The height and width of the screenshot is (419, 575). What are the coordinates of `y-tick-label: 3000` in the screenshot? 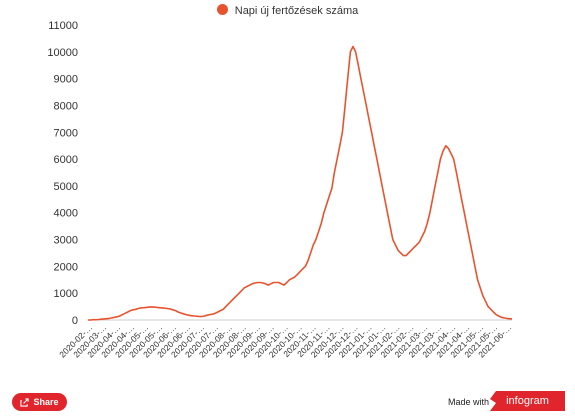 It's located at (66, 241).